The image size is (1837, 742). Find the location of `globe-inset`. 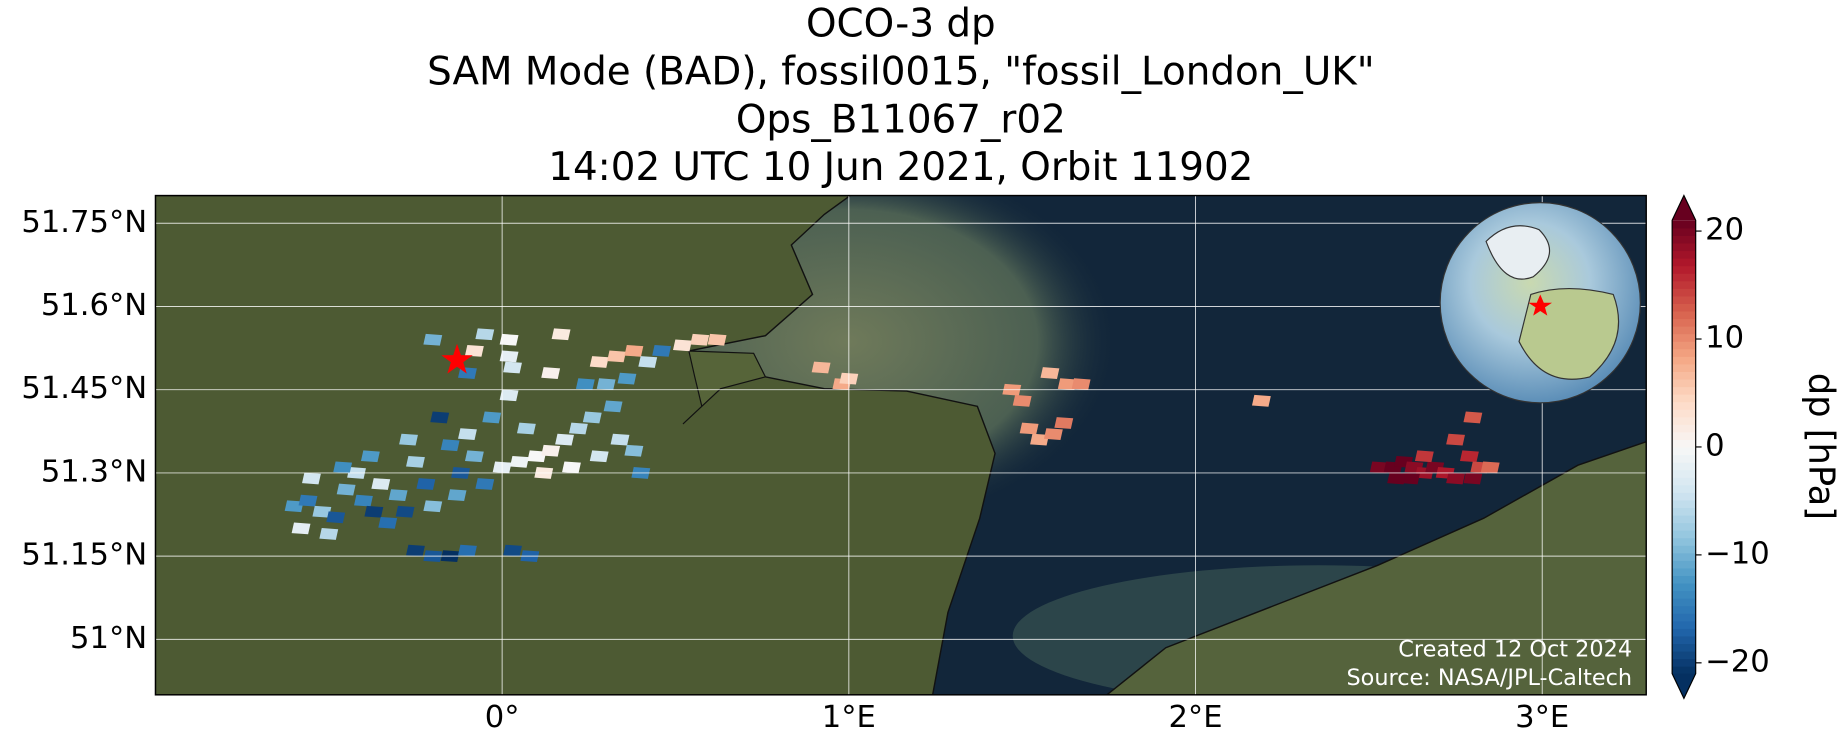

globe-inset is located at coordinates (1540, 303).